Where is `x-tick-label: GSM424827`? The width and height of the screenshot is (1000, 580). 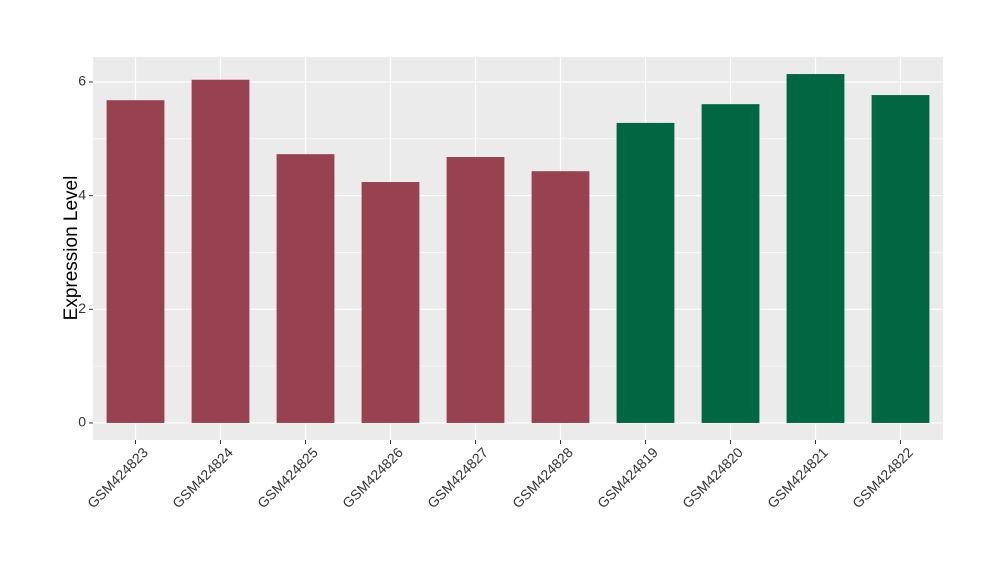 x-tick-label: GSM424827 is located at coordinates (457, 477).